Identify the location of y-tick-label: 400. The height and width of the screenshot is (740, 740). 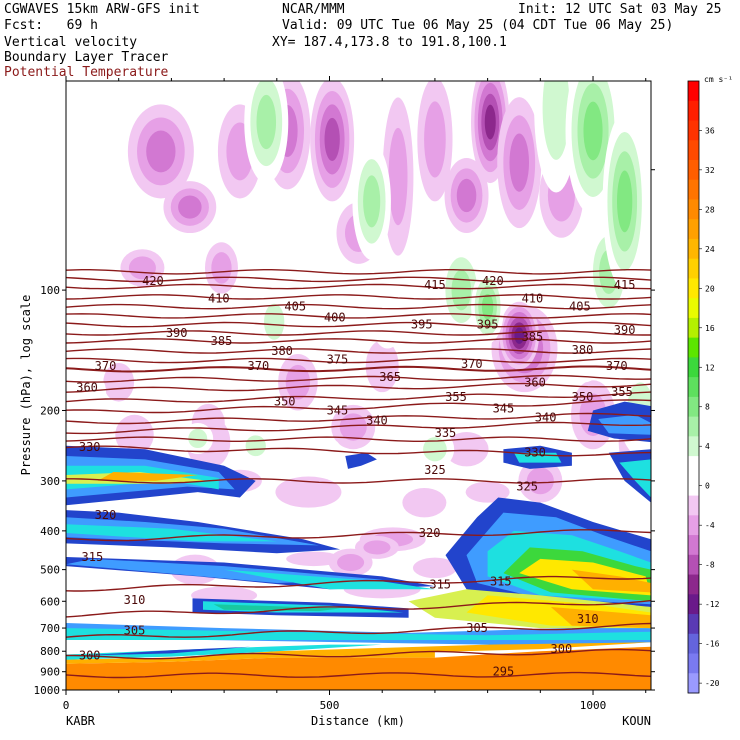
(50, 531).